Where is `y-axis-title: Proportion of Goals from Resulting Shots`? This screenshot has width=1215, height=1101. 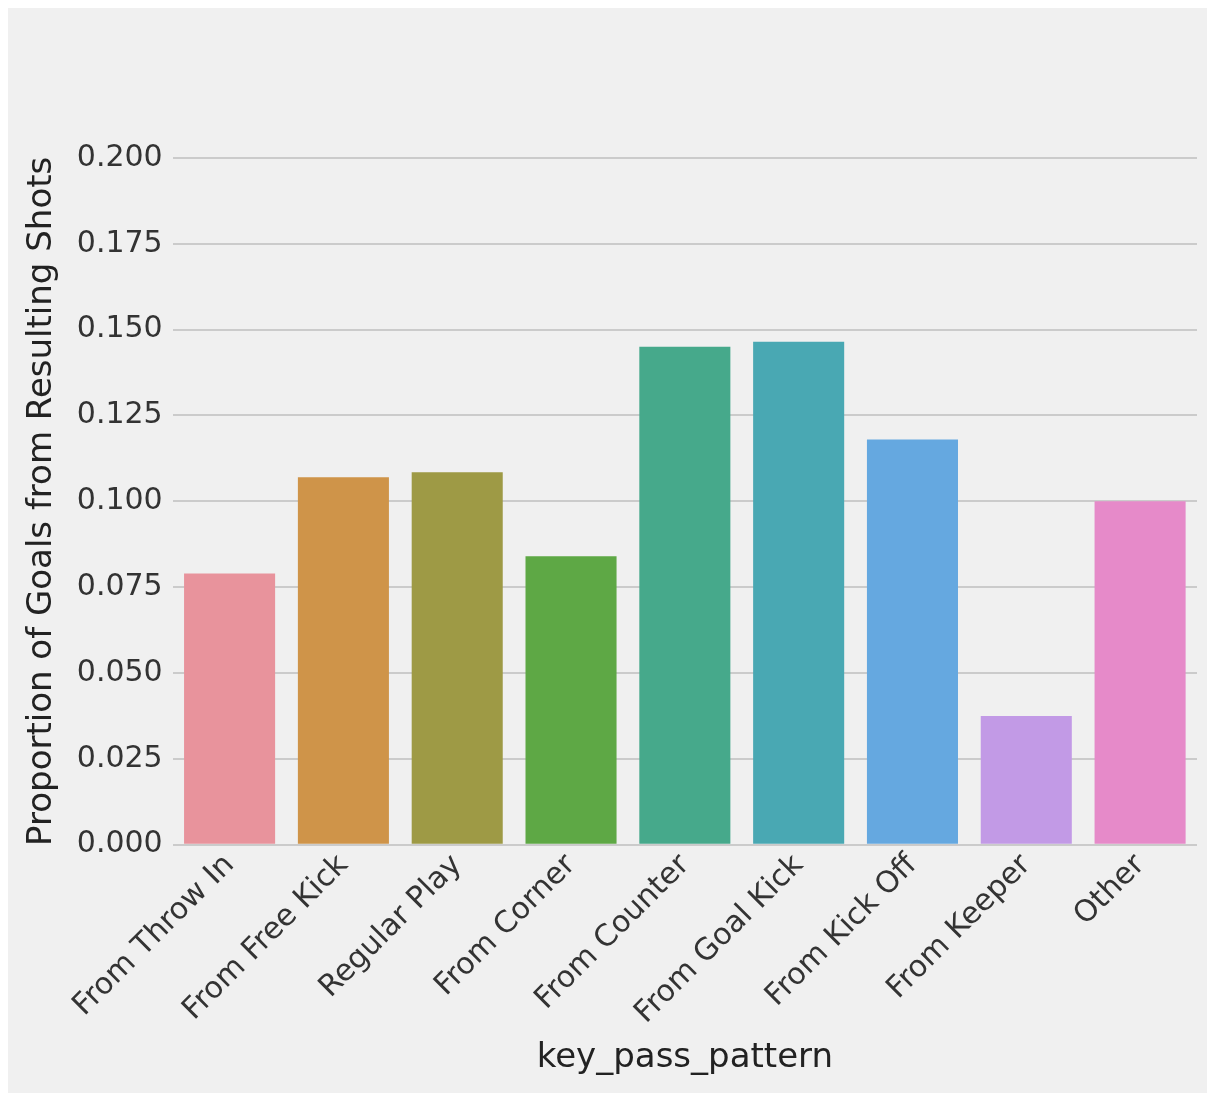
y-axis-title: Proportion of Goals from Resulting Shots is located at coordinates (39, 501).